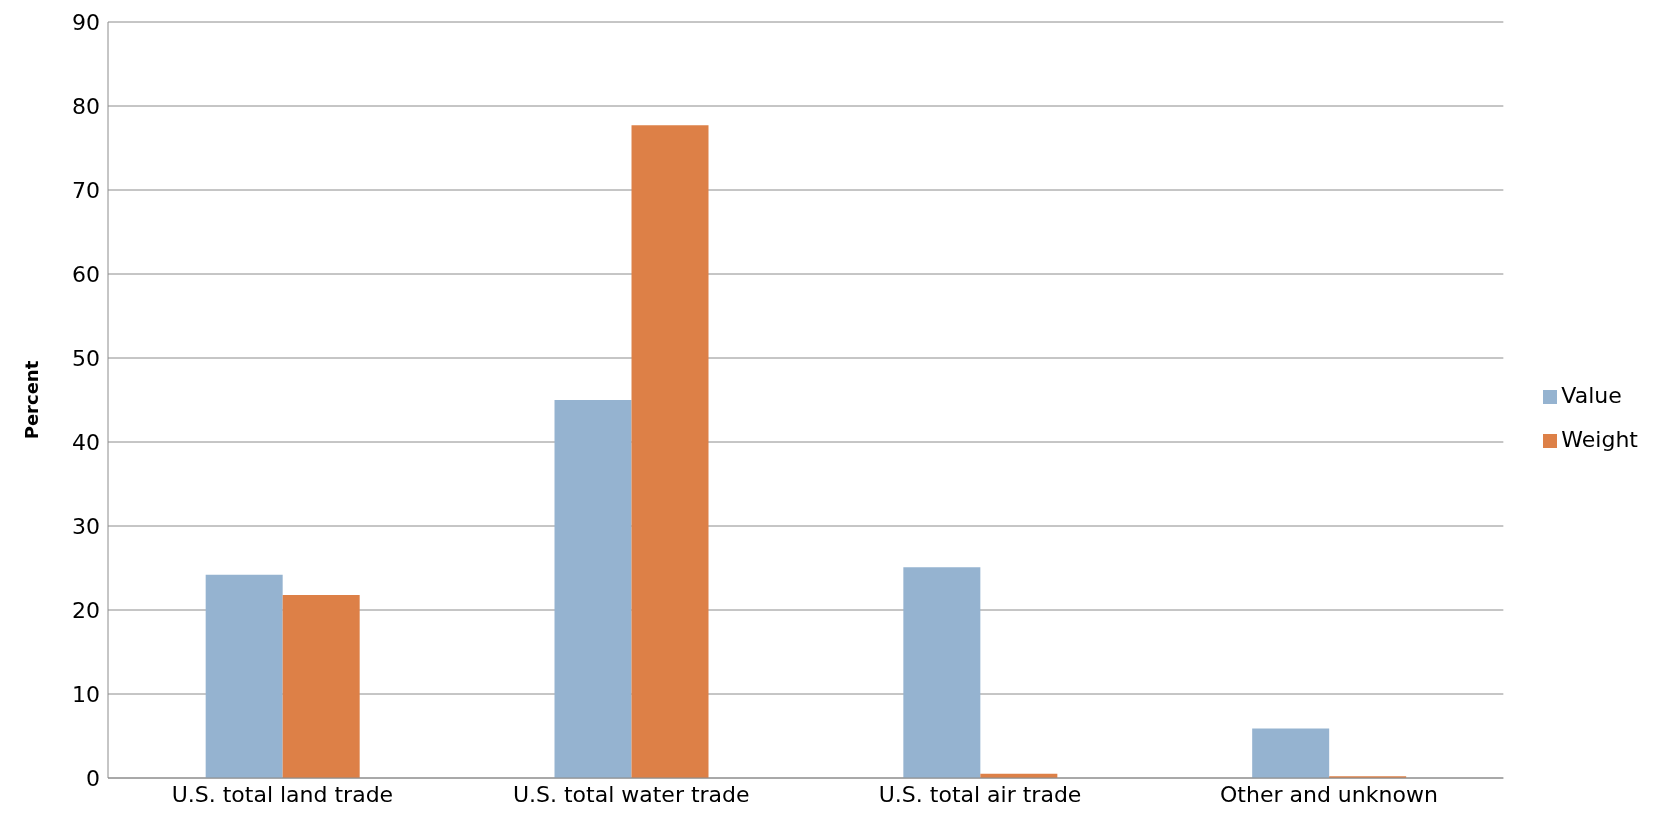 This screenshot has width=1677, height=839. I want to click on y-tick-label: 10, so click(86, 694).